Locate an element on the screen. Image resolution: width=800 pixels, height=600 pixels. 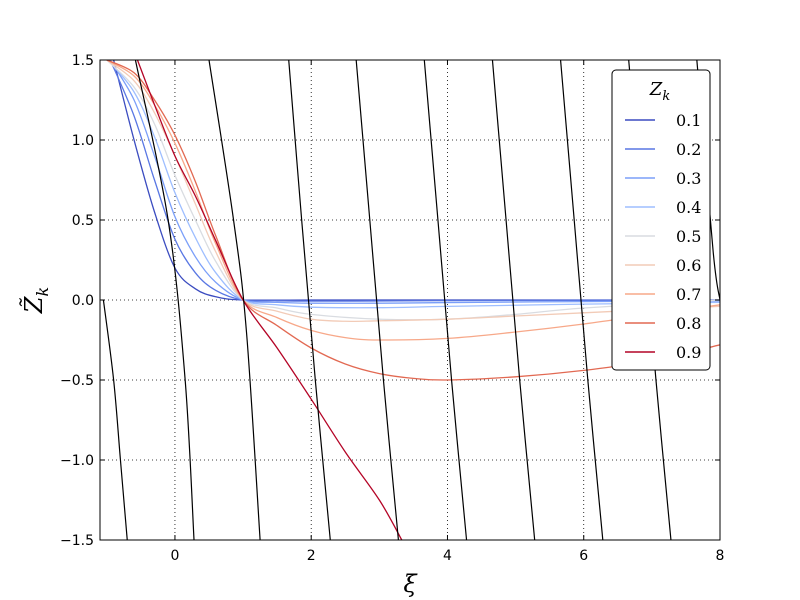
x-tick-label: 6 is located at coordinates (583, 556).